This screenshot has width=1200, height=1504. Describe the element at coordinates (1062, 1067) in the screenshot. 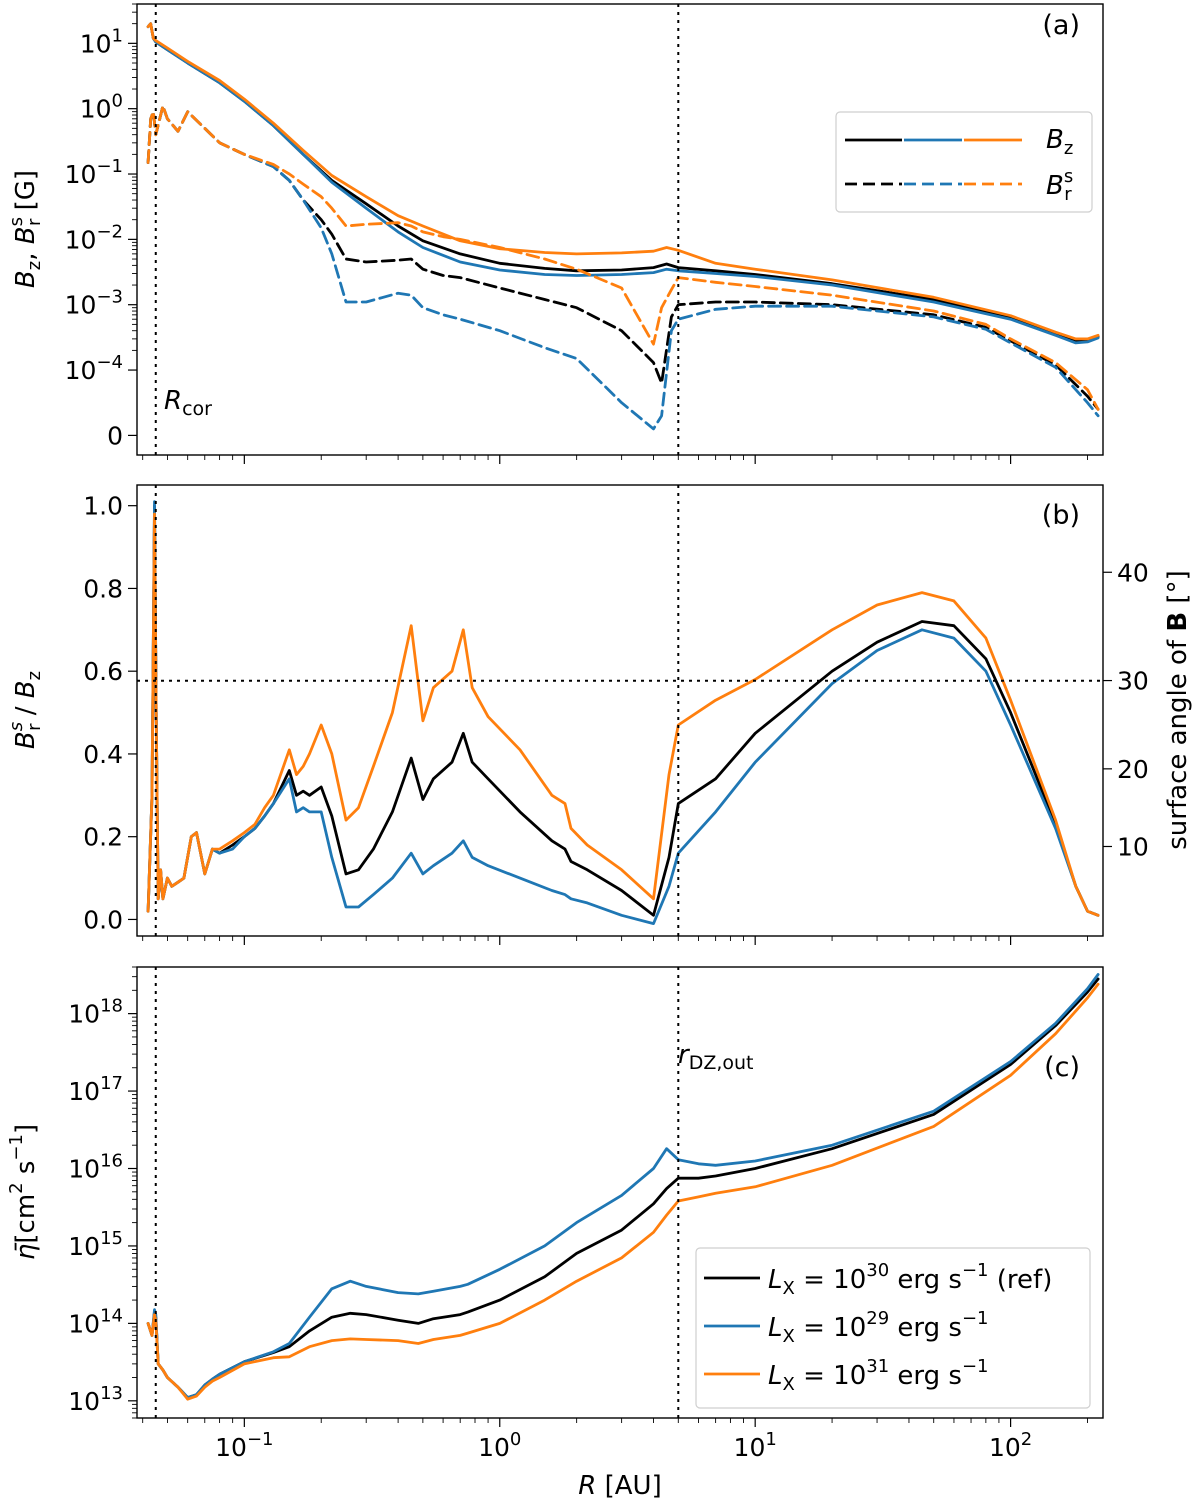

I see `panel-c-label: (c)` at that location.